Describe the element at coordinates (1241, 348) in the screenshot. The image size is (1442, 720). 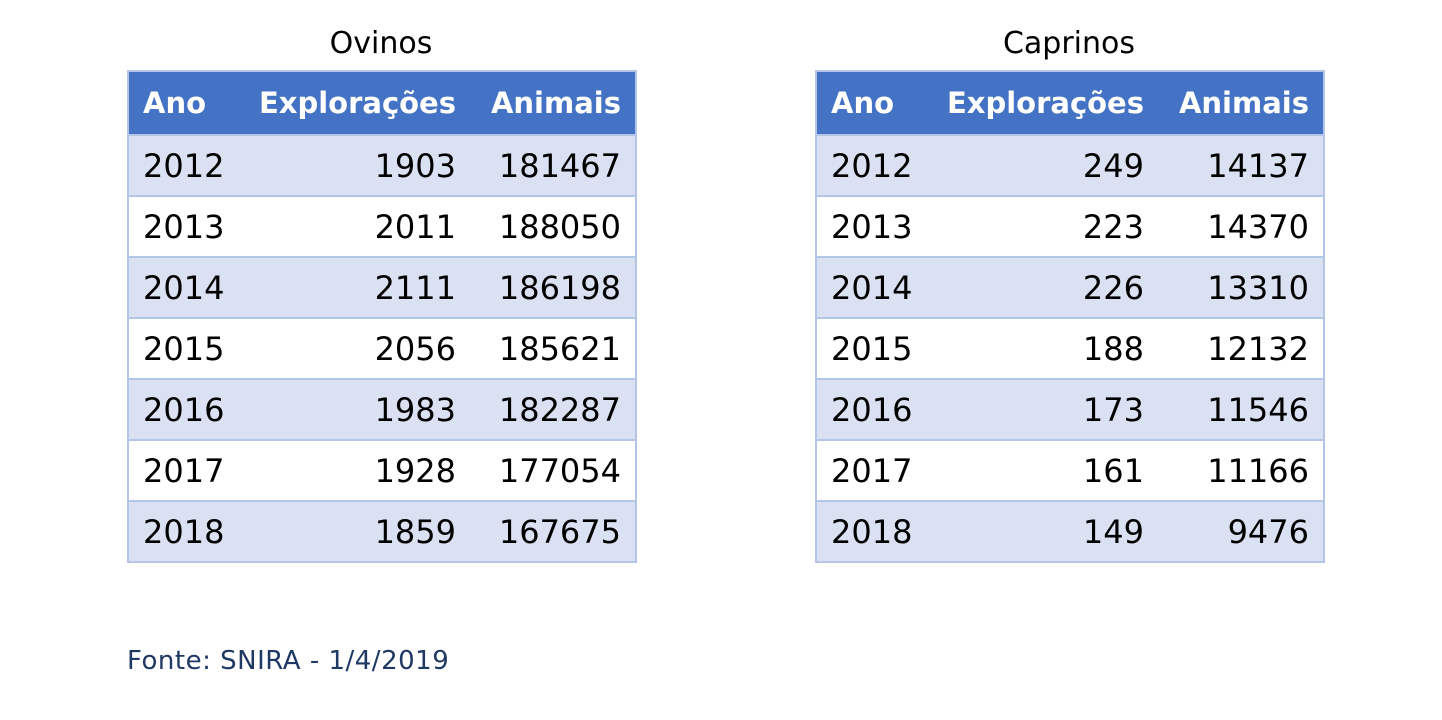
I see `cell-animais: 12132` at that location.